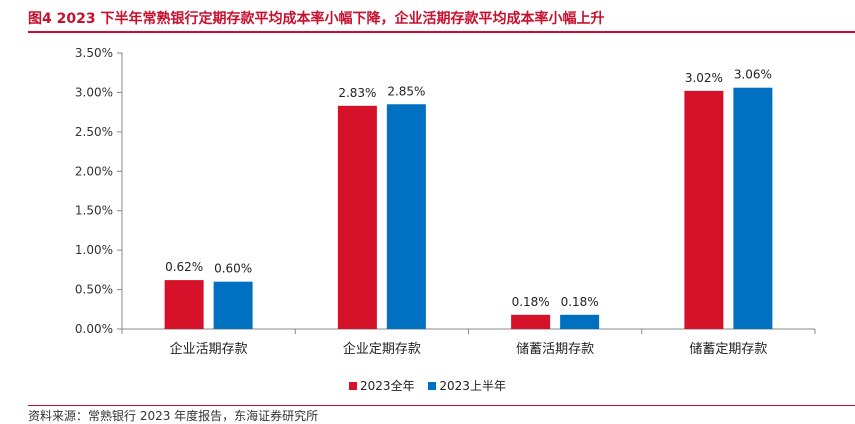 The width and height of the screenshot is (855, 424). What do you see at coordinates (704, 78) in the screenshot?
I see `data-label-s0-c3: 3.02%` at bounding box center [704, 78].